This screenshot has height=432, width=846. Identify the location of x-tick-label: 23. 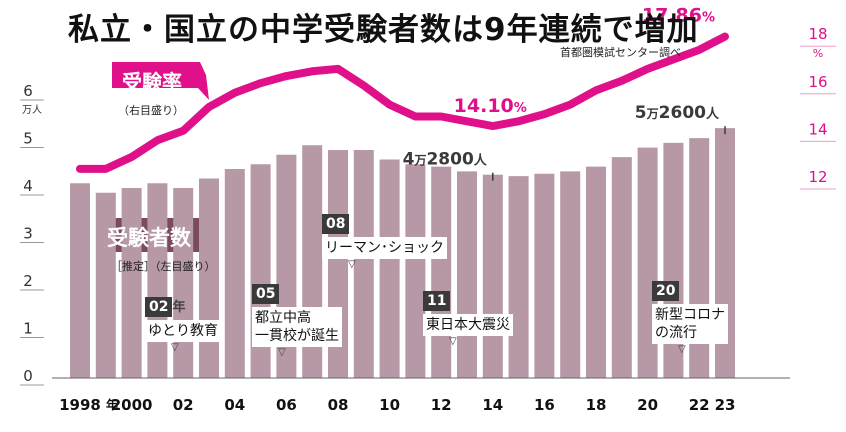
(725, 405).